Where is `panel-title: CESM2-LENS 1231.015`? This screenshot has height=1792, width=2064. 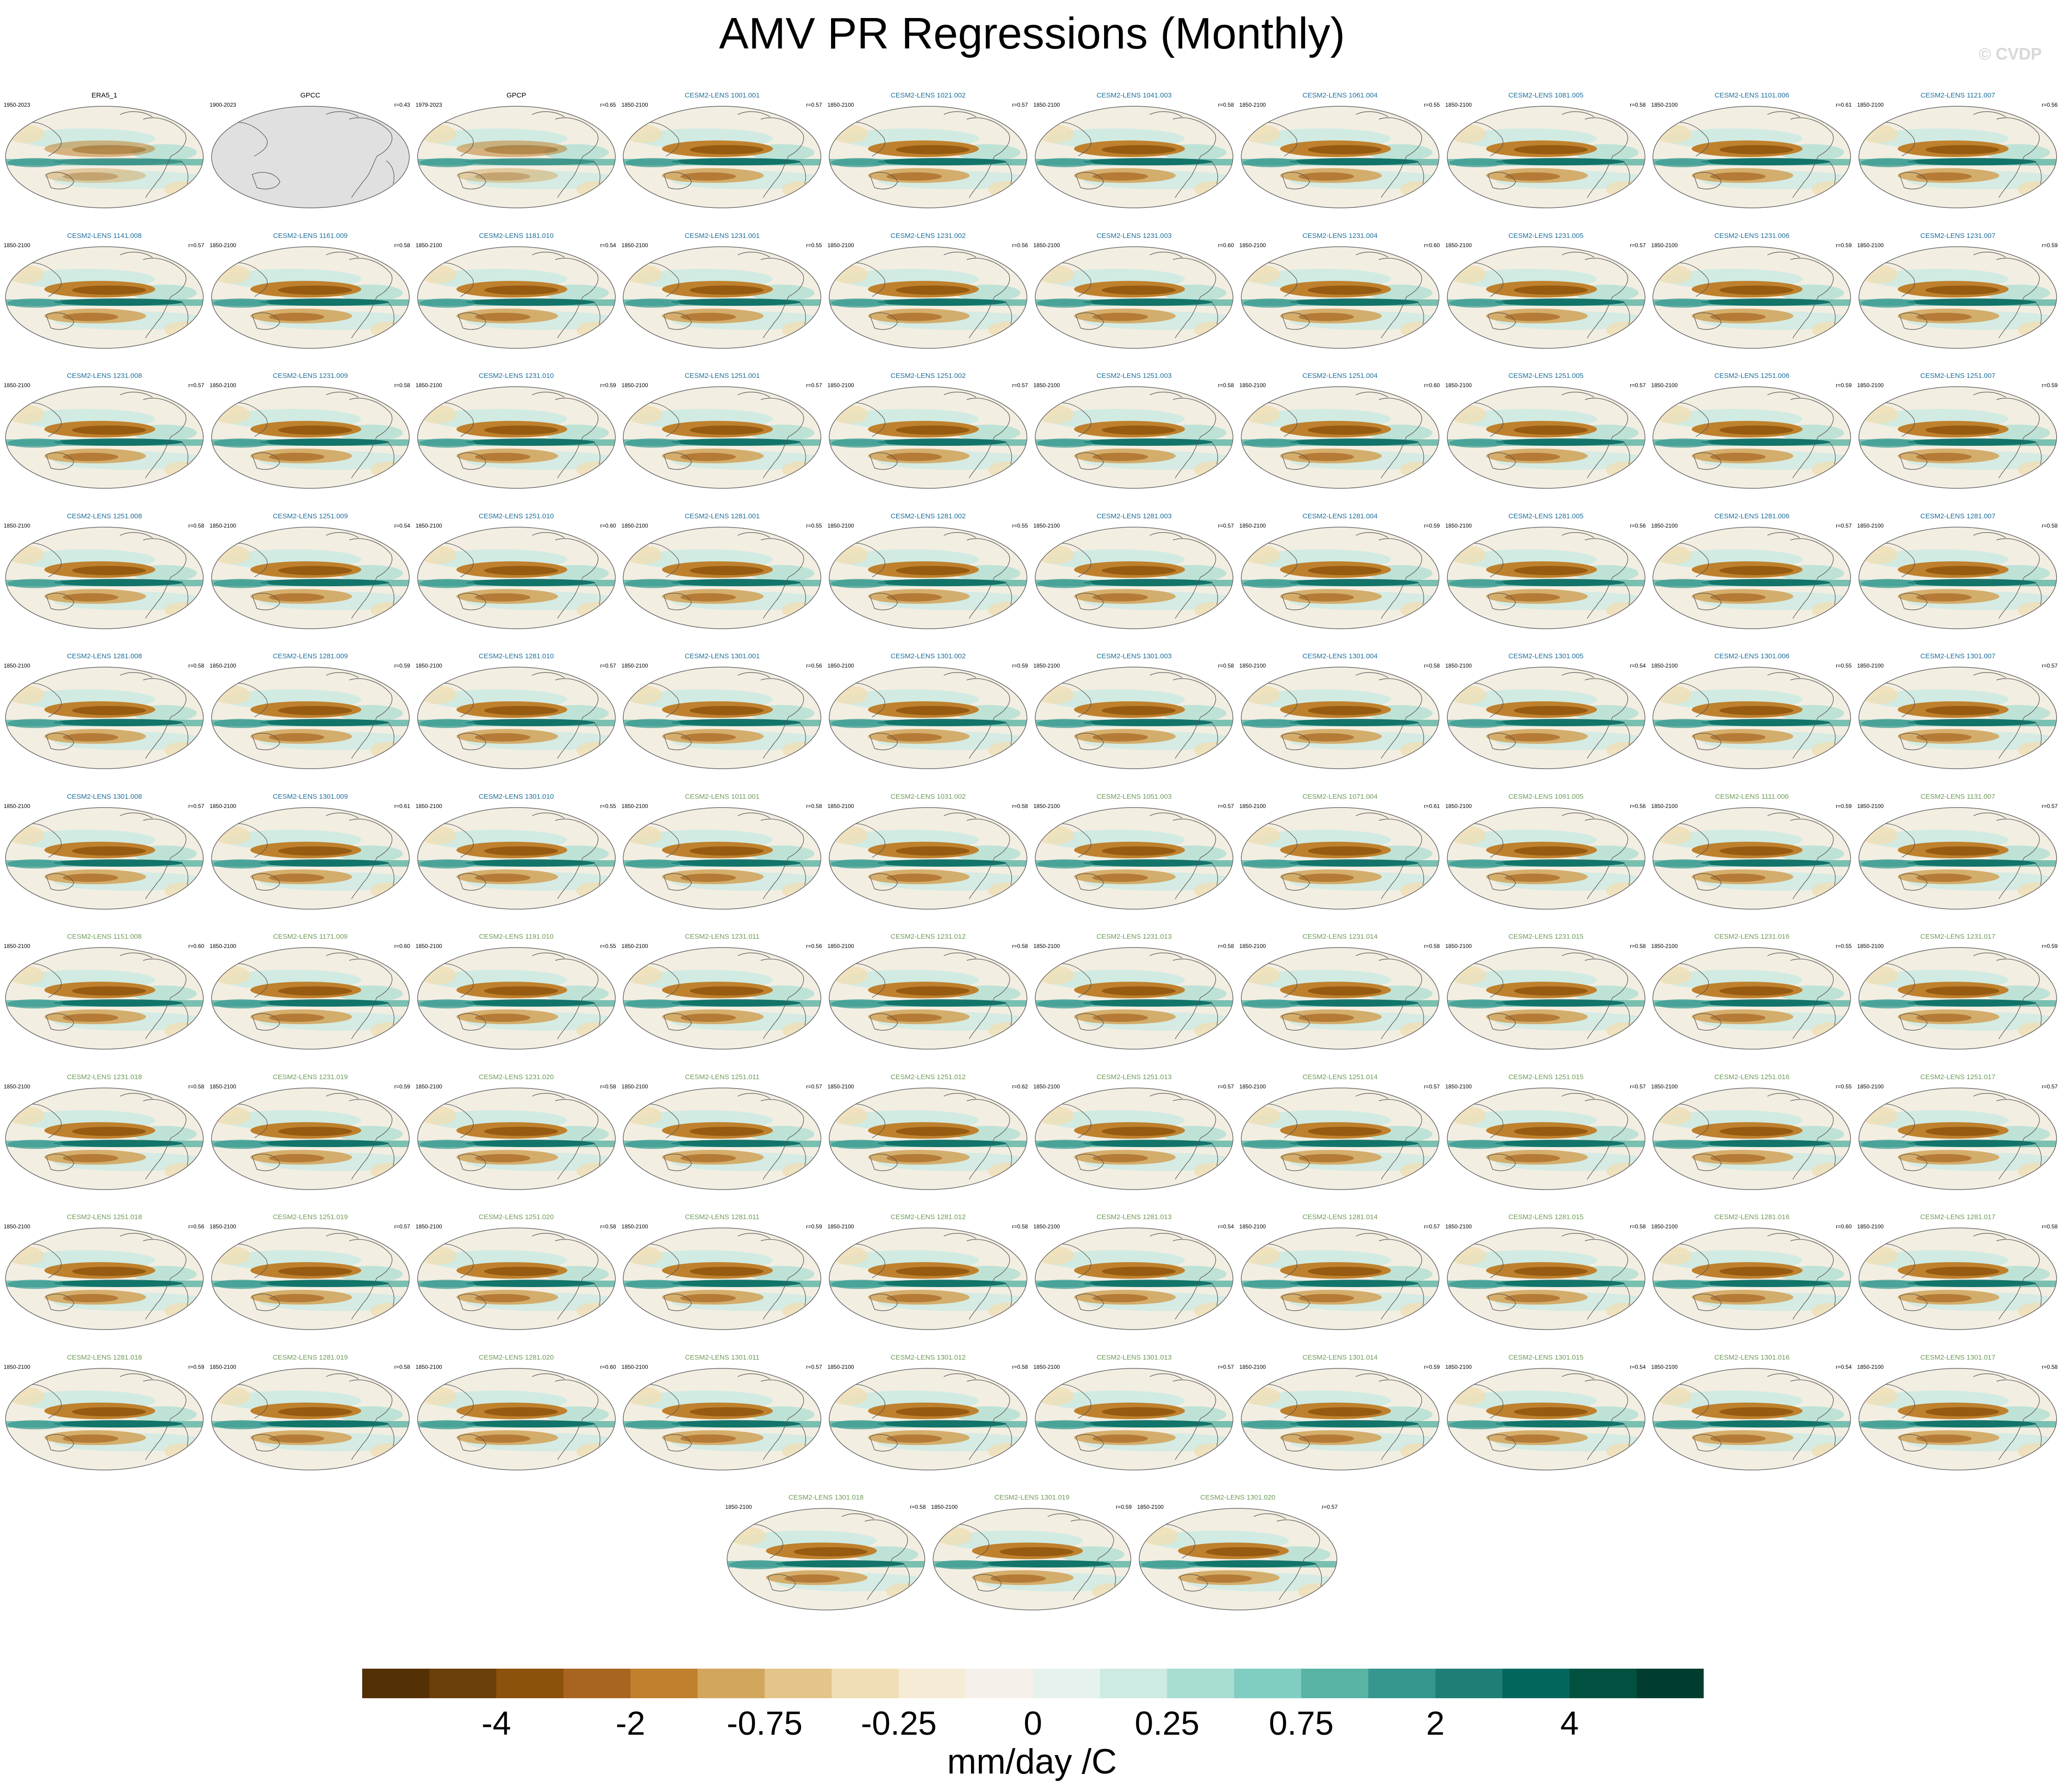 panel-title: CESM2-LENS 1231.015 is located at coordinates (1546, 937).